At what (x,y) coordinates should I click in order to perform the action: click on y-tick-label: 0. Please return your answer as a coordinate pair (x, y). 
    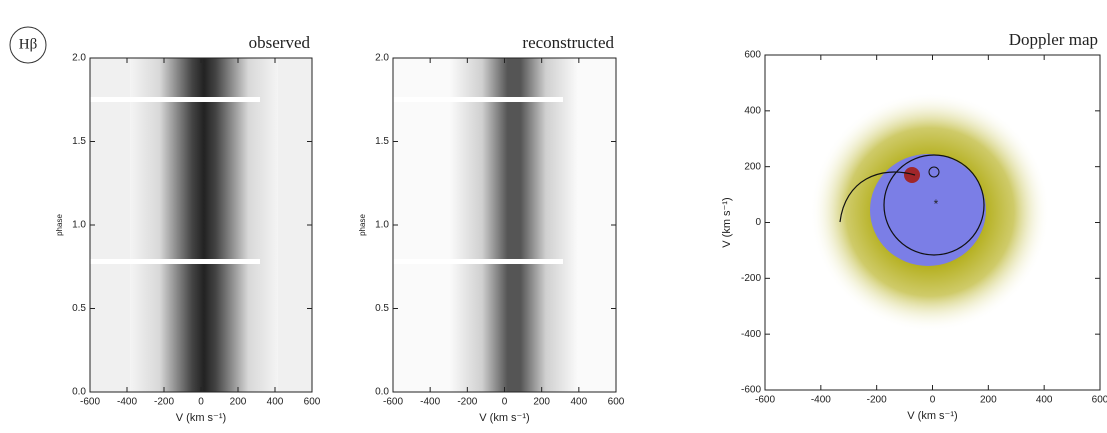
    Looking at the image, I should click on (758, 222).